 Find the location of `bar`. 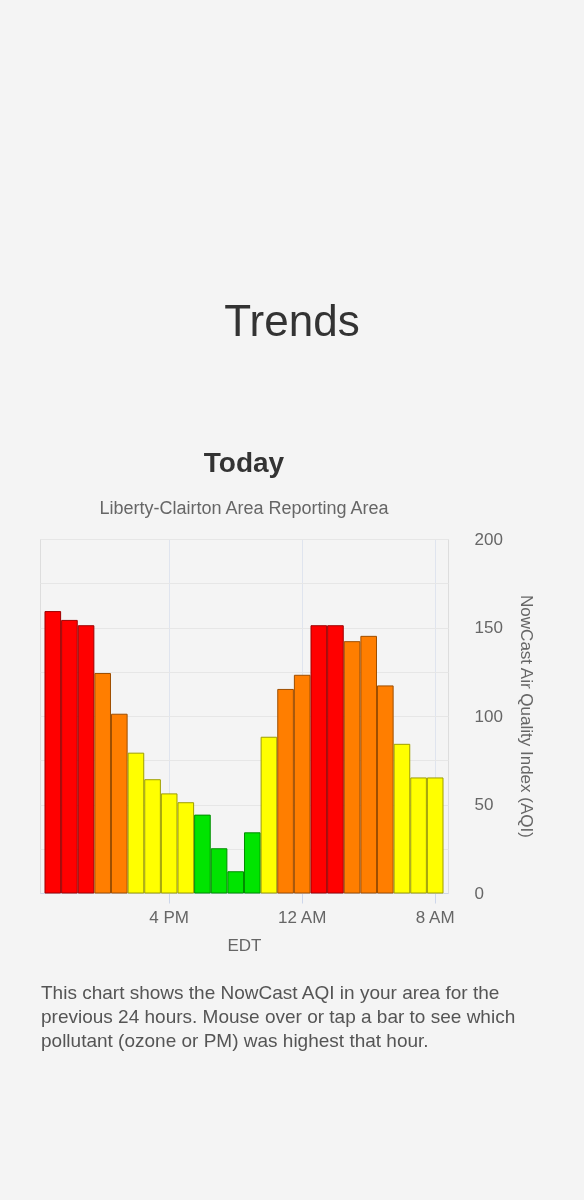

bar is located at coordinates (269, 815).